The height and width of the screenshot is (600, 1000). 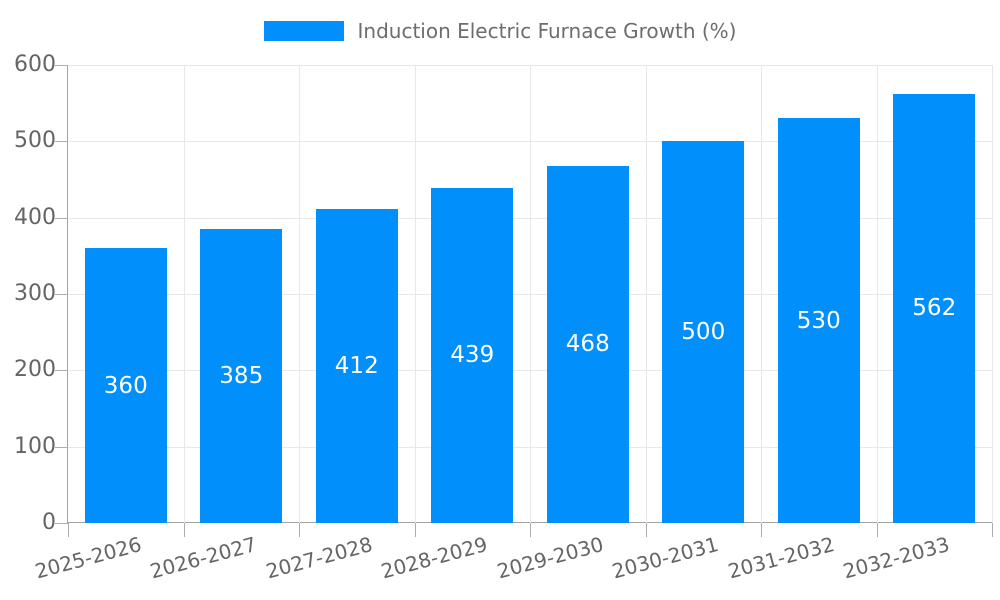 I want to click on x-axis-label: 2028-2029, so click(x=434, y=558).